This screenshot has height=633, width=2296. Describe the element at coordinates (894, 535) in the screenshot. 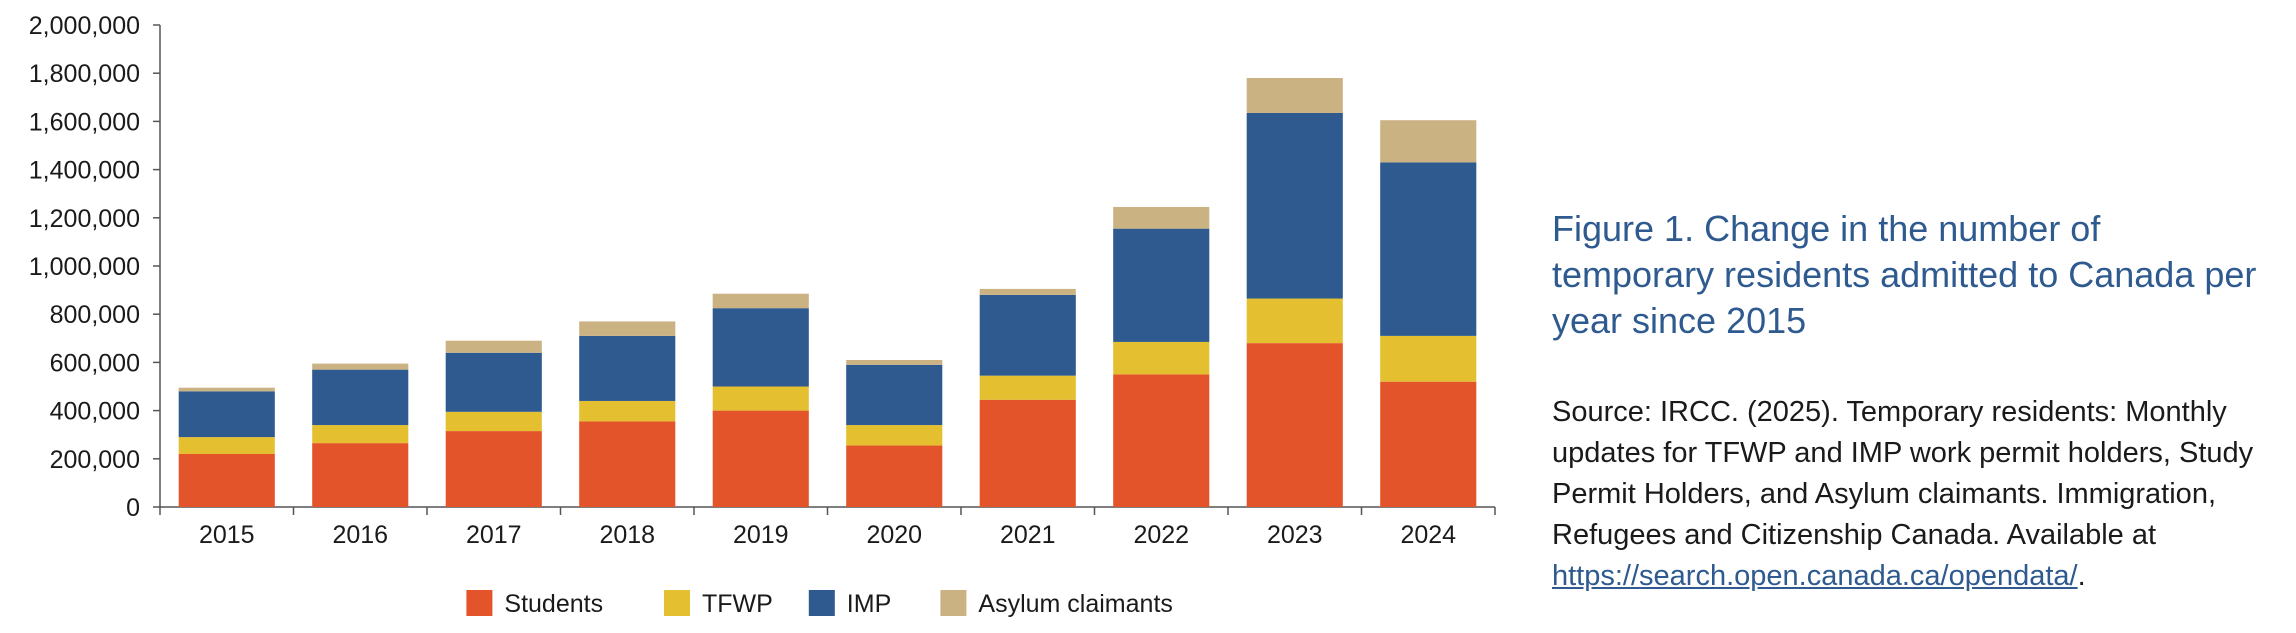

I see `x-tick-label: 2020` at that location.